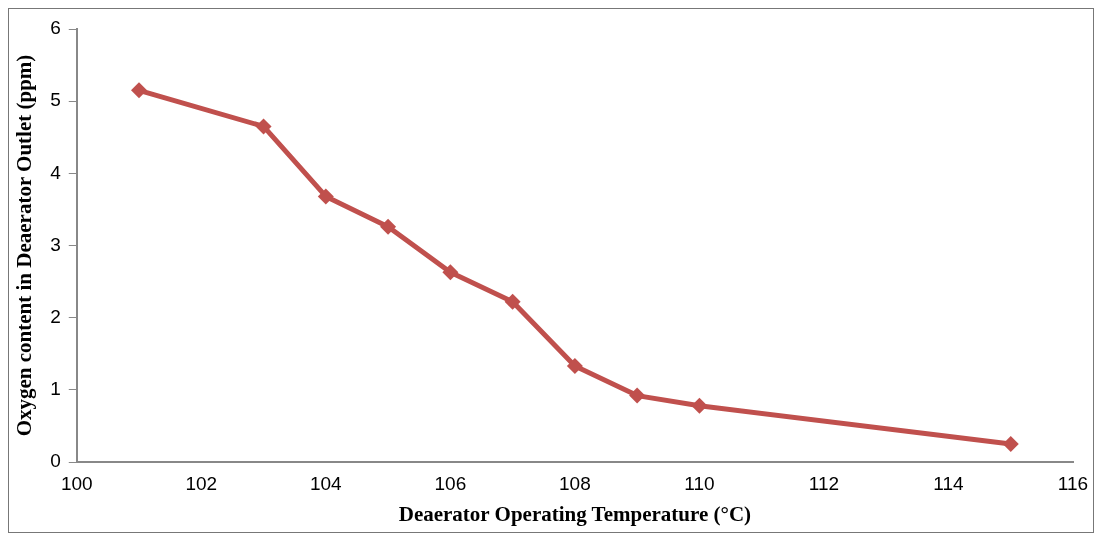 Image resolution: width=1102 pixels, height=541 pixels. Describe the element at coordinates (55, 461) in the screenshot. I see `y-tick-label: 0` at that location.